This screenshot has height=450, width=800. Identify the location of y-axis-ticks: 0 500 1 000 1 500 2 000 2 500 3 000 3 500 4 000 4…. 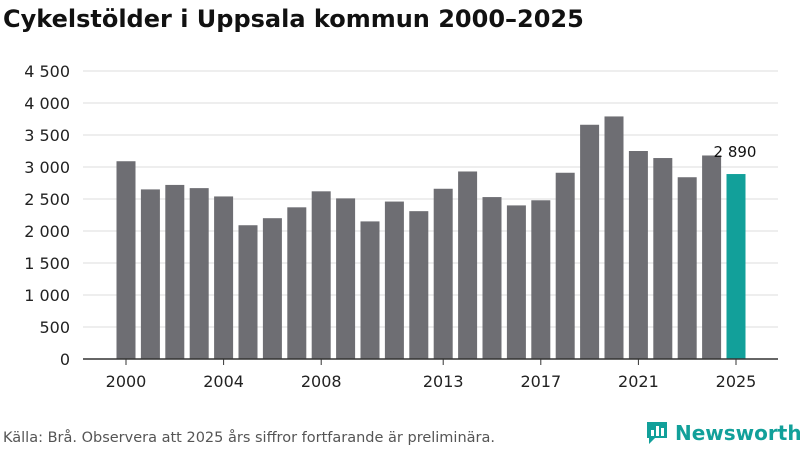
(47, 215).